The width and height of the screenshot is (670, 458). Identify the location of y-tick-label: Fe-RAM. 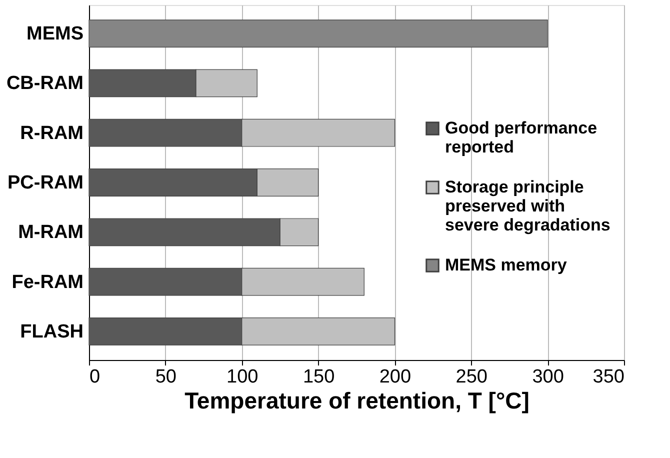
(48, 282).